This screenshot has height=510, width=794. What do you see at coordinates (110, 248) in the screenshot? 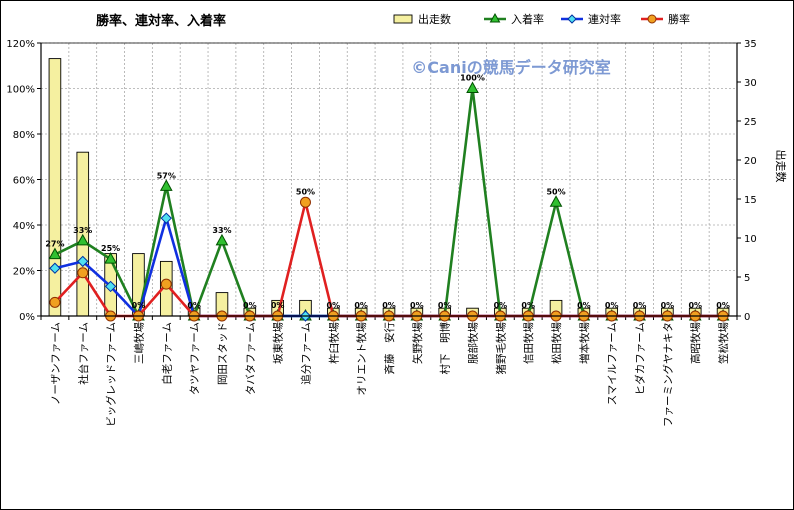
I see `data-label-2: 25%` at bounding box center [110, 248].